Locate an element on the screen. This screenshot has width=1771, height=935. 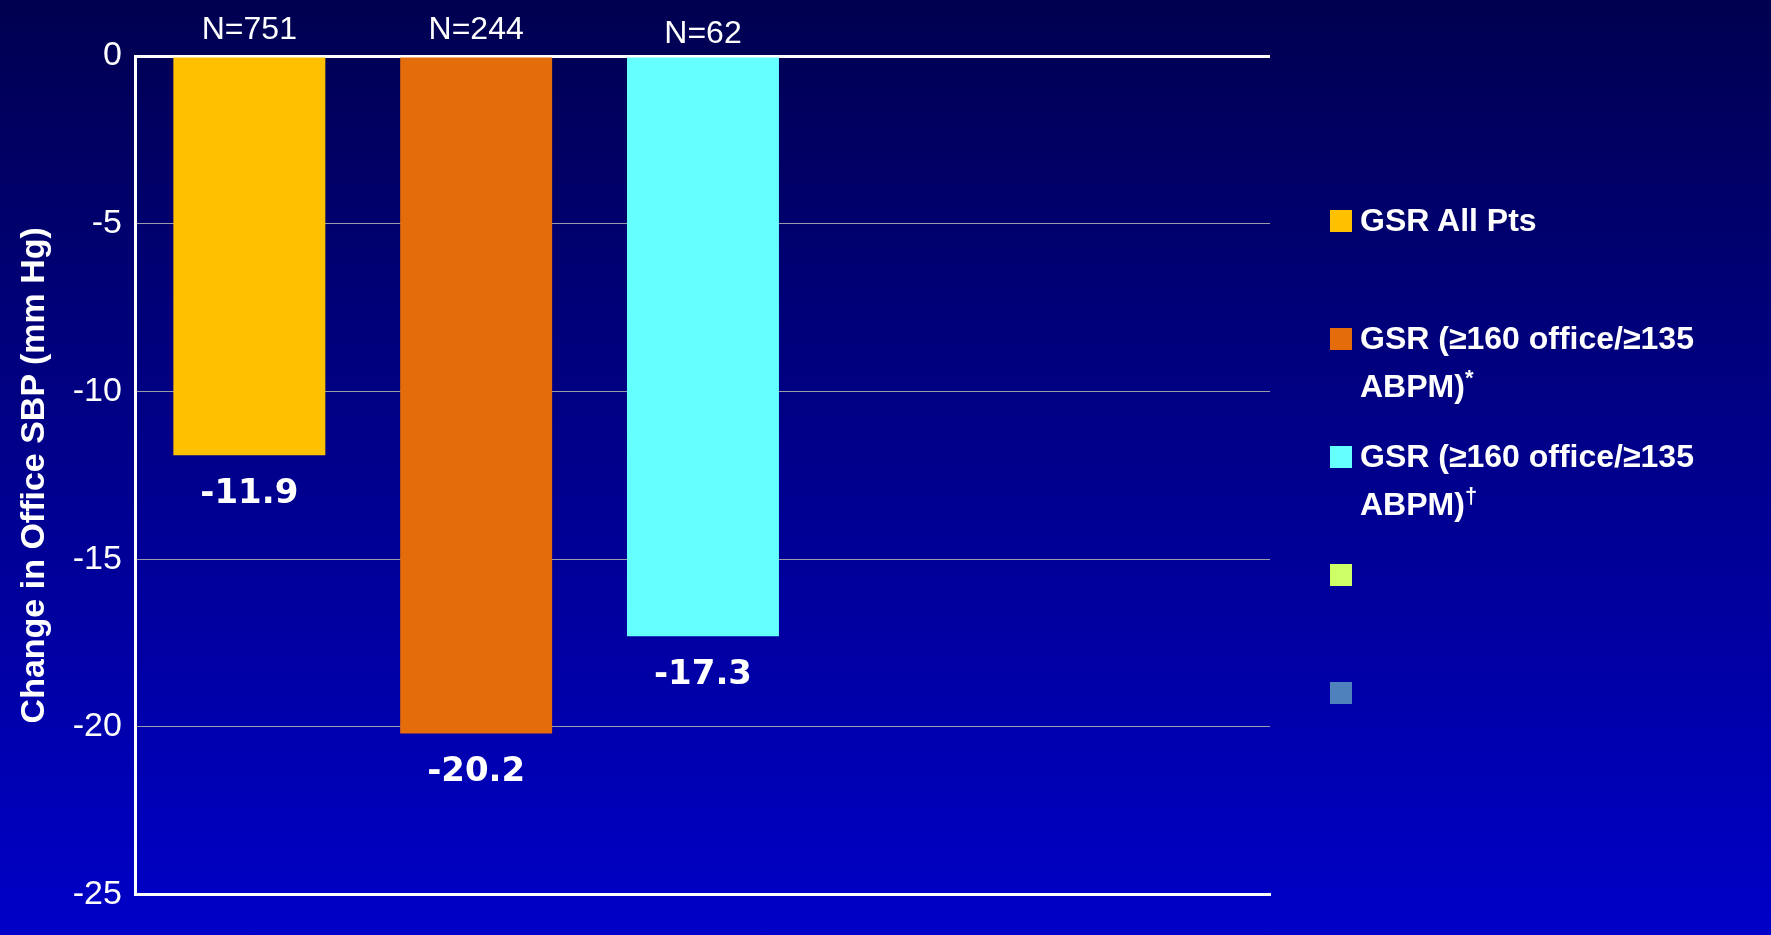
data-label: -17.3 is located at coordinates (702, 672).